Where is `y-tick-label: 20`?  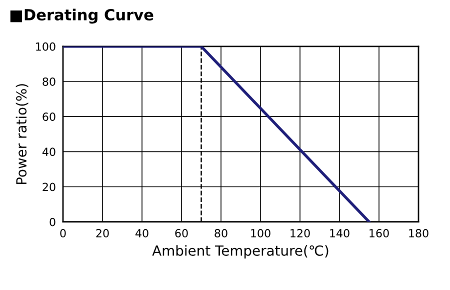 y-tick-label: 20 is located at coordinates (49, 187).